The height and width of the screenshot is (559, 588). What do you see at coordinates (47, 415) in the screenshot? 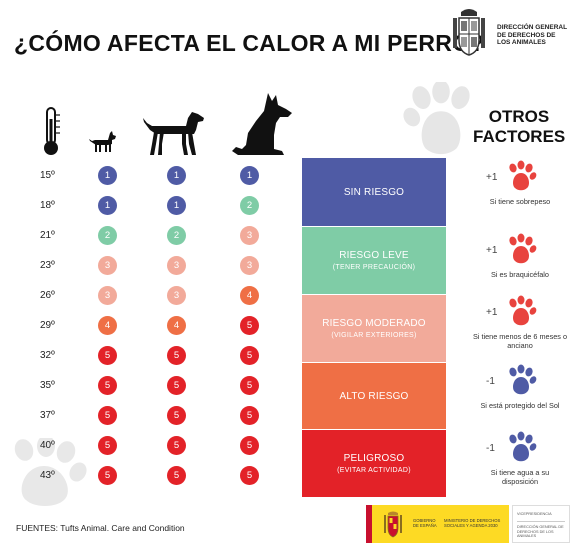
I see `temperature-label: 37º` at bounding box center [47, 415].